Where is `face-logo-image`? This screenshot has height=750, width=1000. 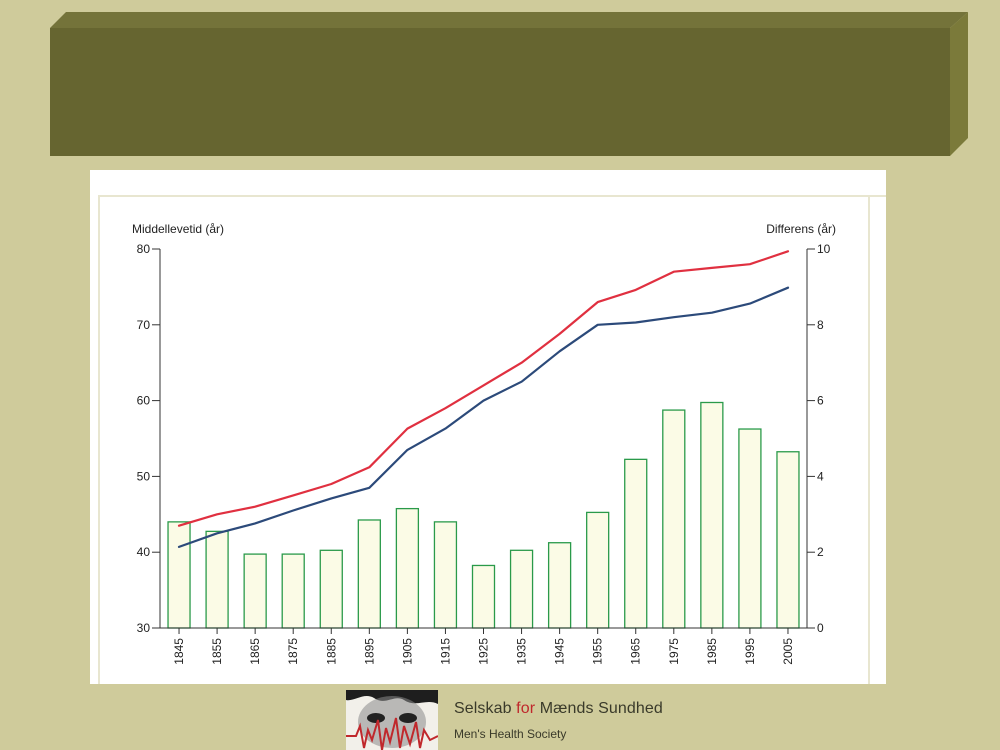 face-logo-image is located at coordinates (392, 720).